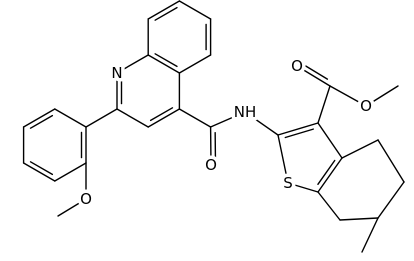 This screenshot has height=261, width=414. Describe the element at coordinates (116, 73) in the screenshot. I see `atom-label: N` at that location.